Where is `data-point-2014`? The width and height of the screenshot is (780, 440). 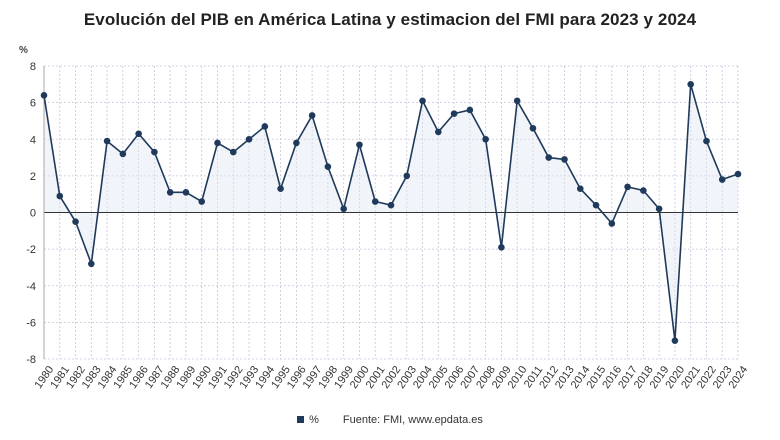 data-point-2014 is located at coordinates (580, 188).